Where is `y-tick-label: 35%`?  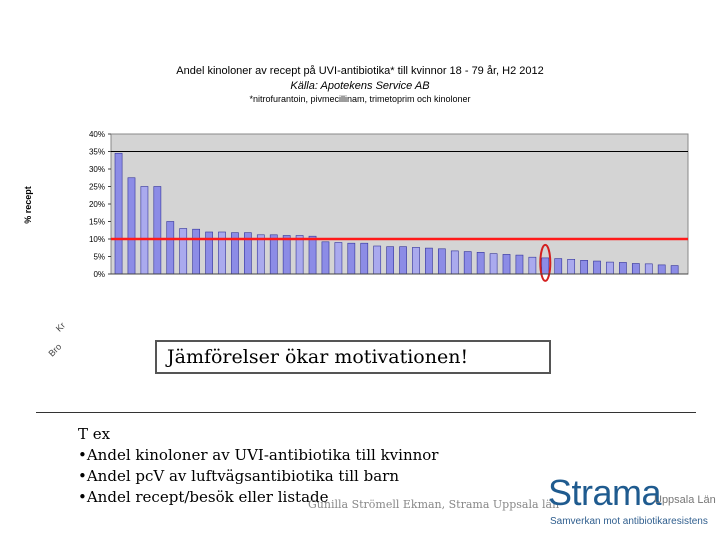
y-tick-label: 35% is located at coordinates (97, 152).